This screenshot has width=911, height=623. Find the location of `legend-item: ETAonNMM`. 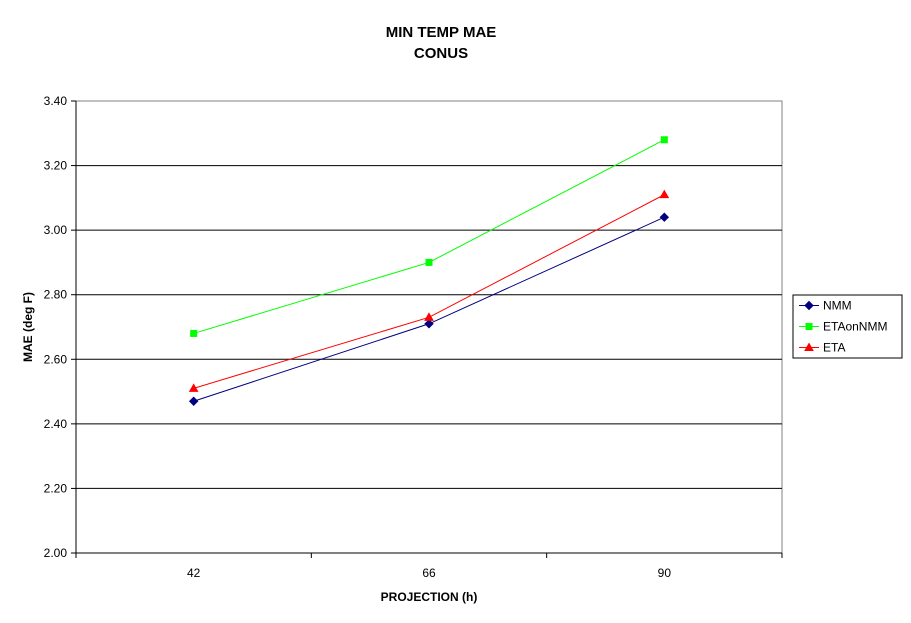

legend-item: ETAonNMM is located at coordinates (843, 327).